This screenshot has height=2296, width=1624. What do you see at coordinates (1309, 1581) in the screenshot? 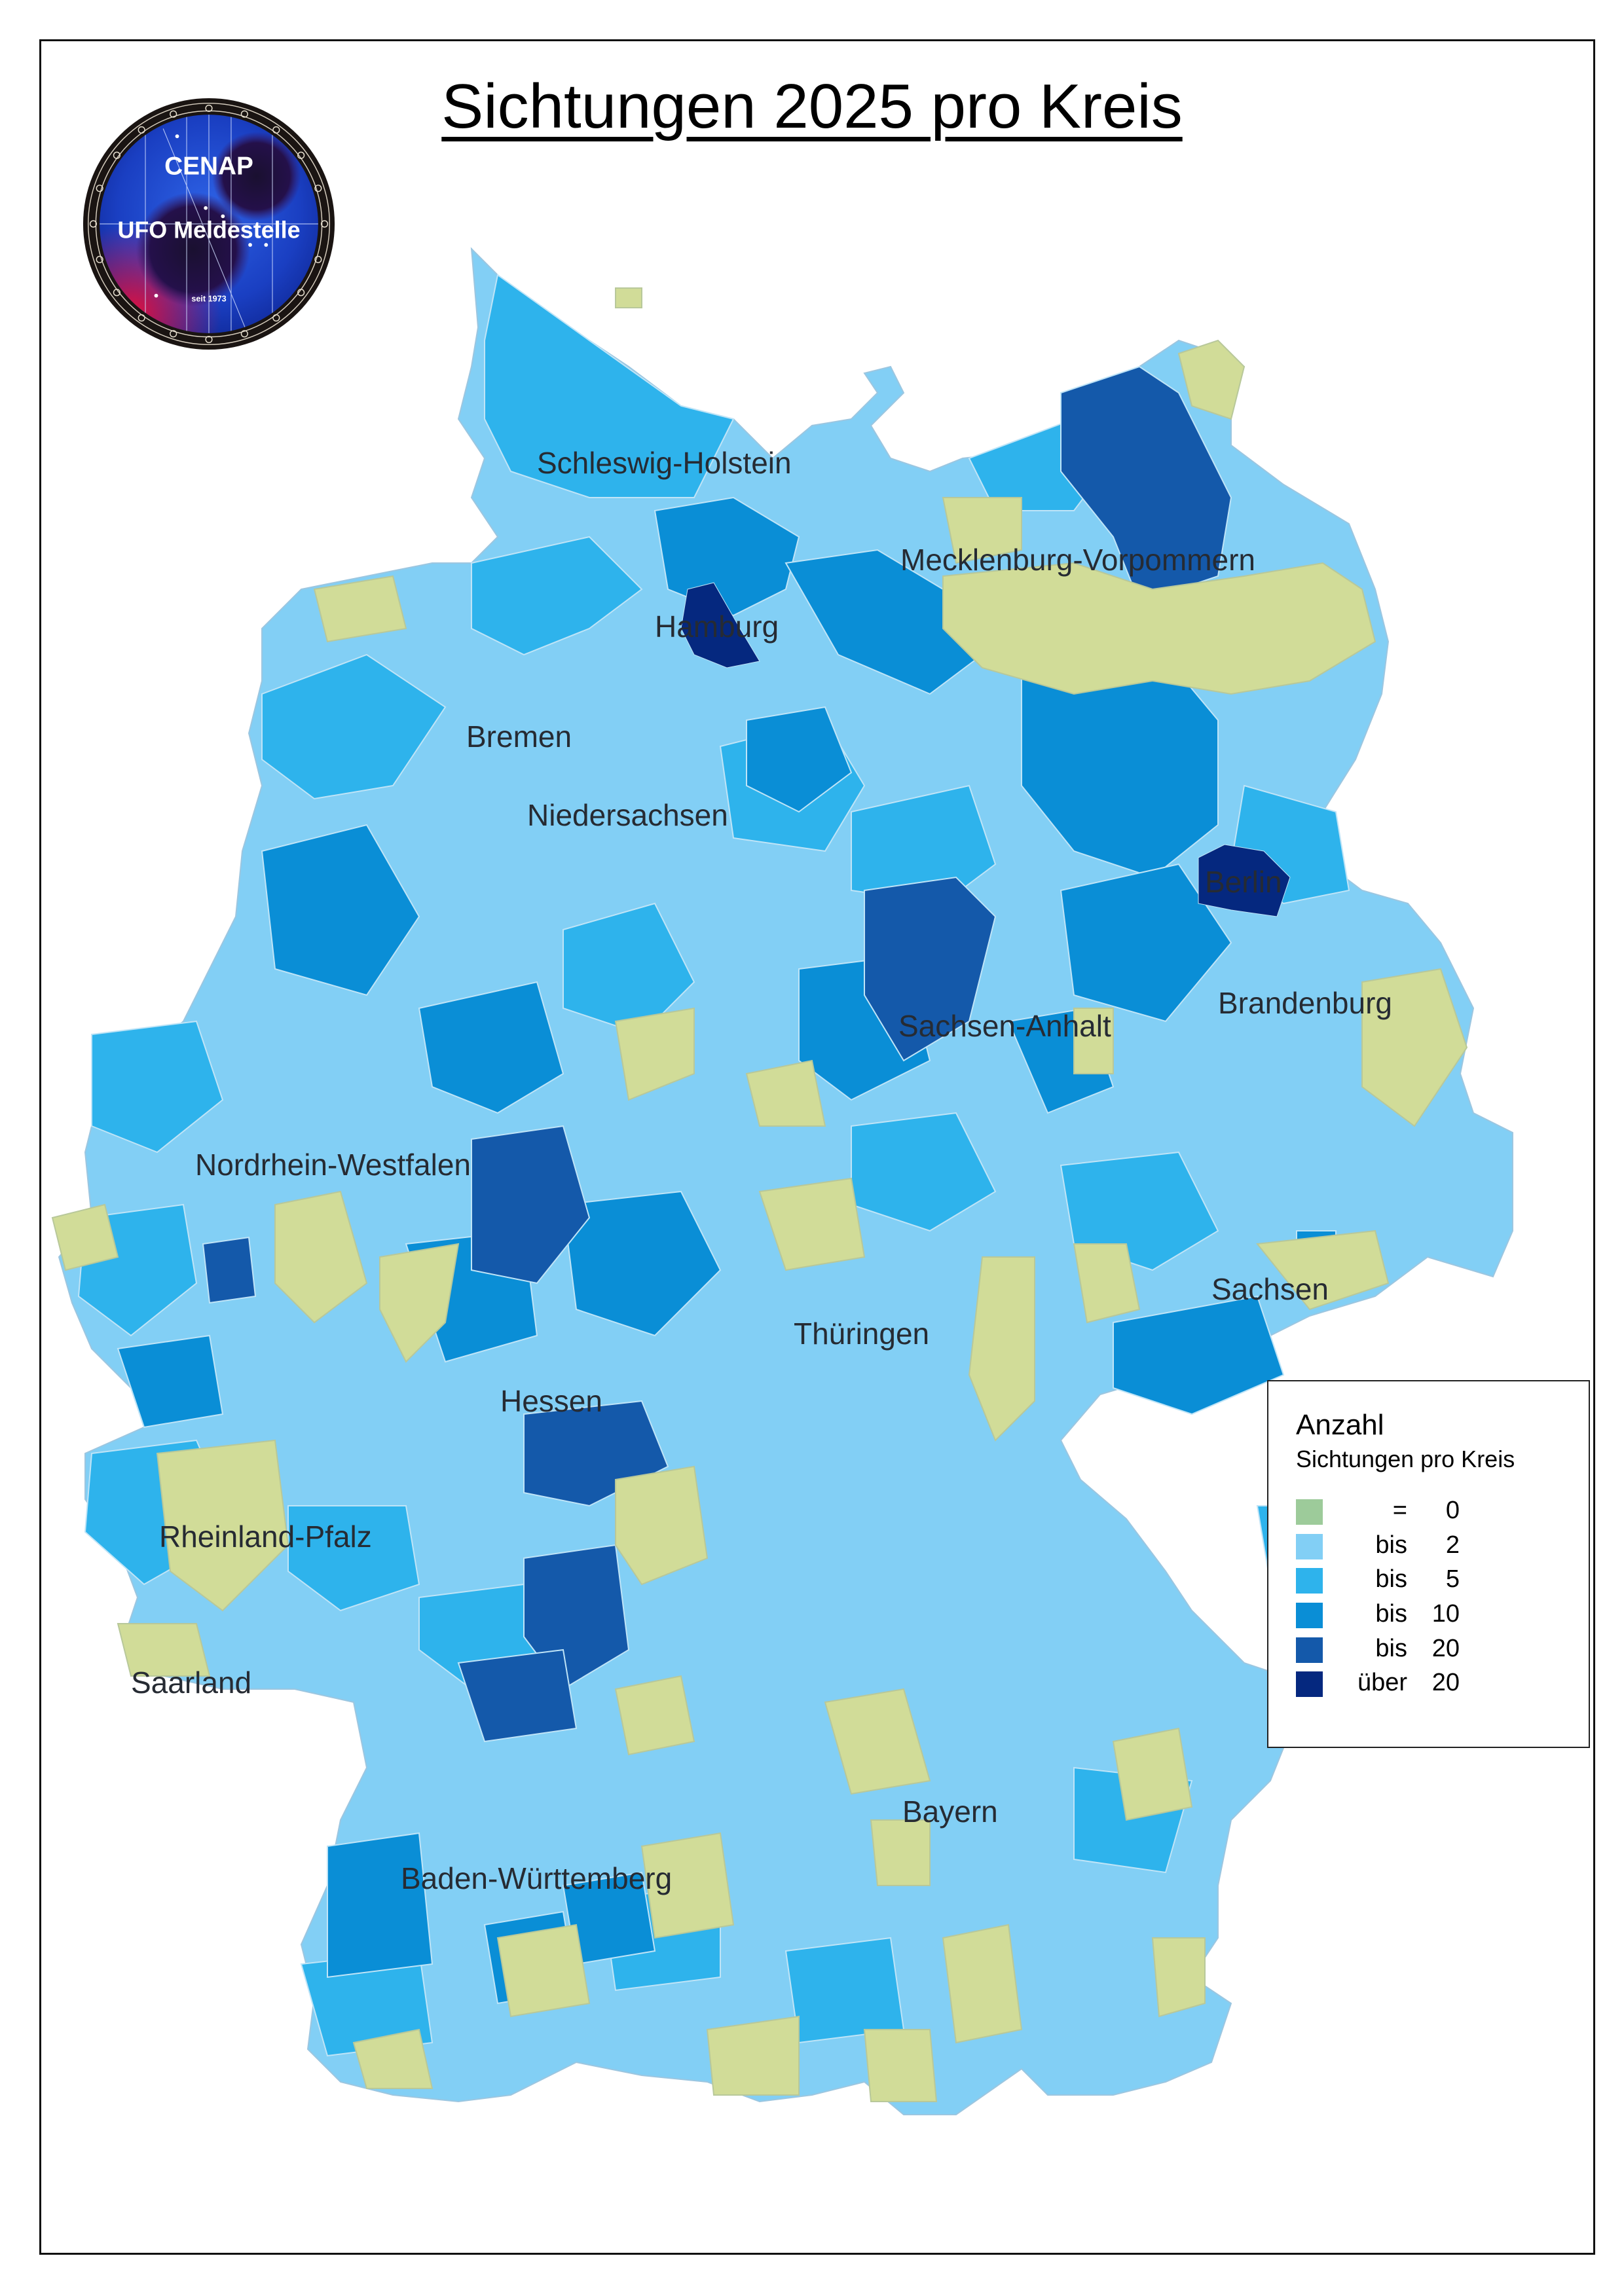
I see `legend-swatch-bis5` at bounding box center [1309, 1581].